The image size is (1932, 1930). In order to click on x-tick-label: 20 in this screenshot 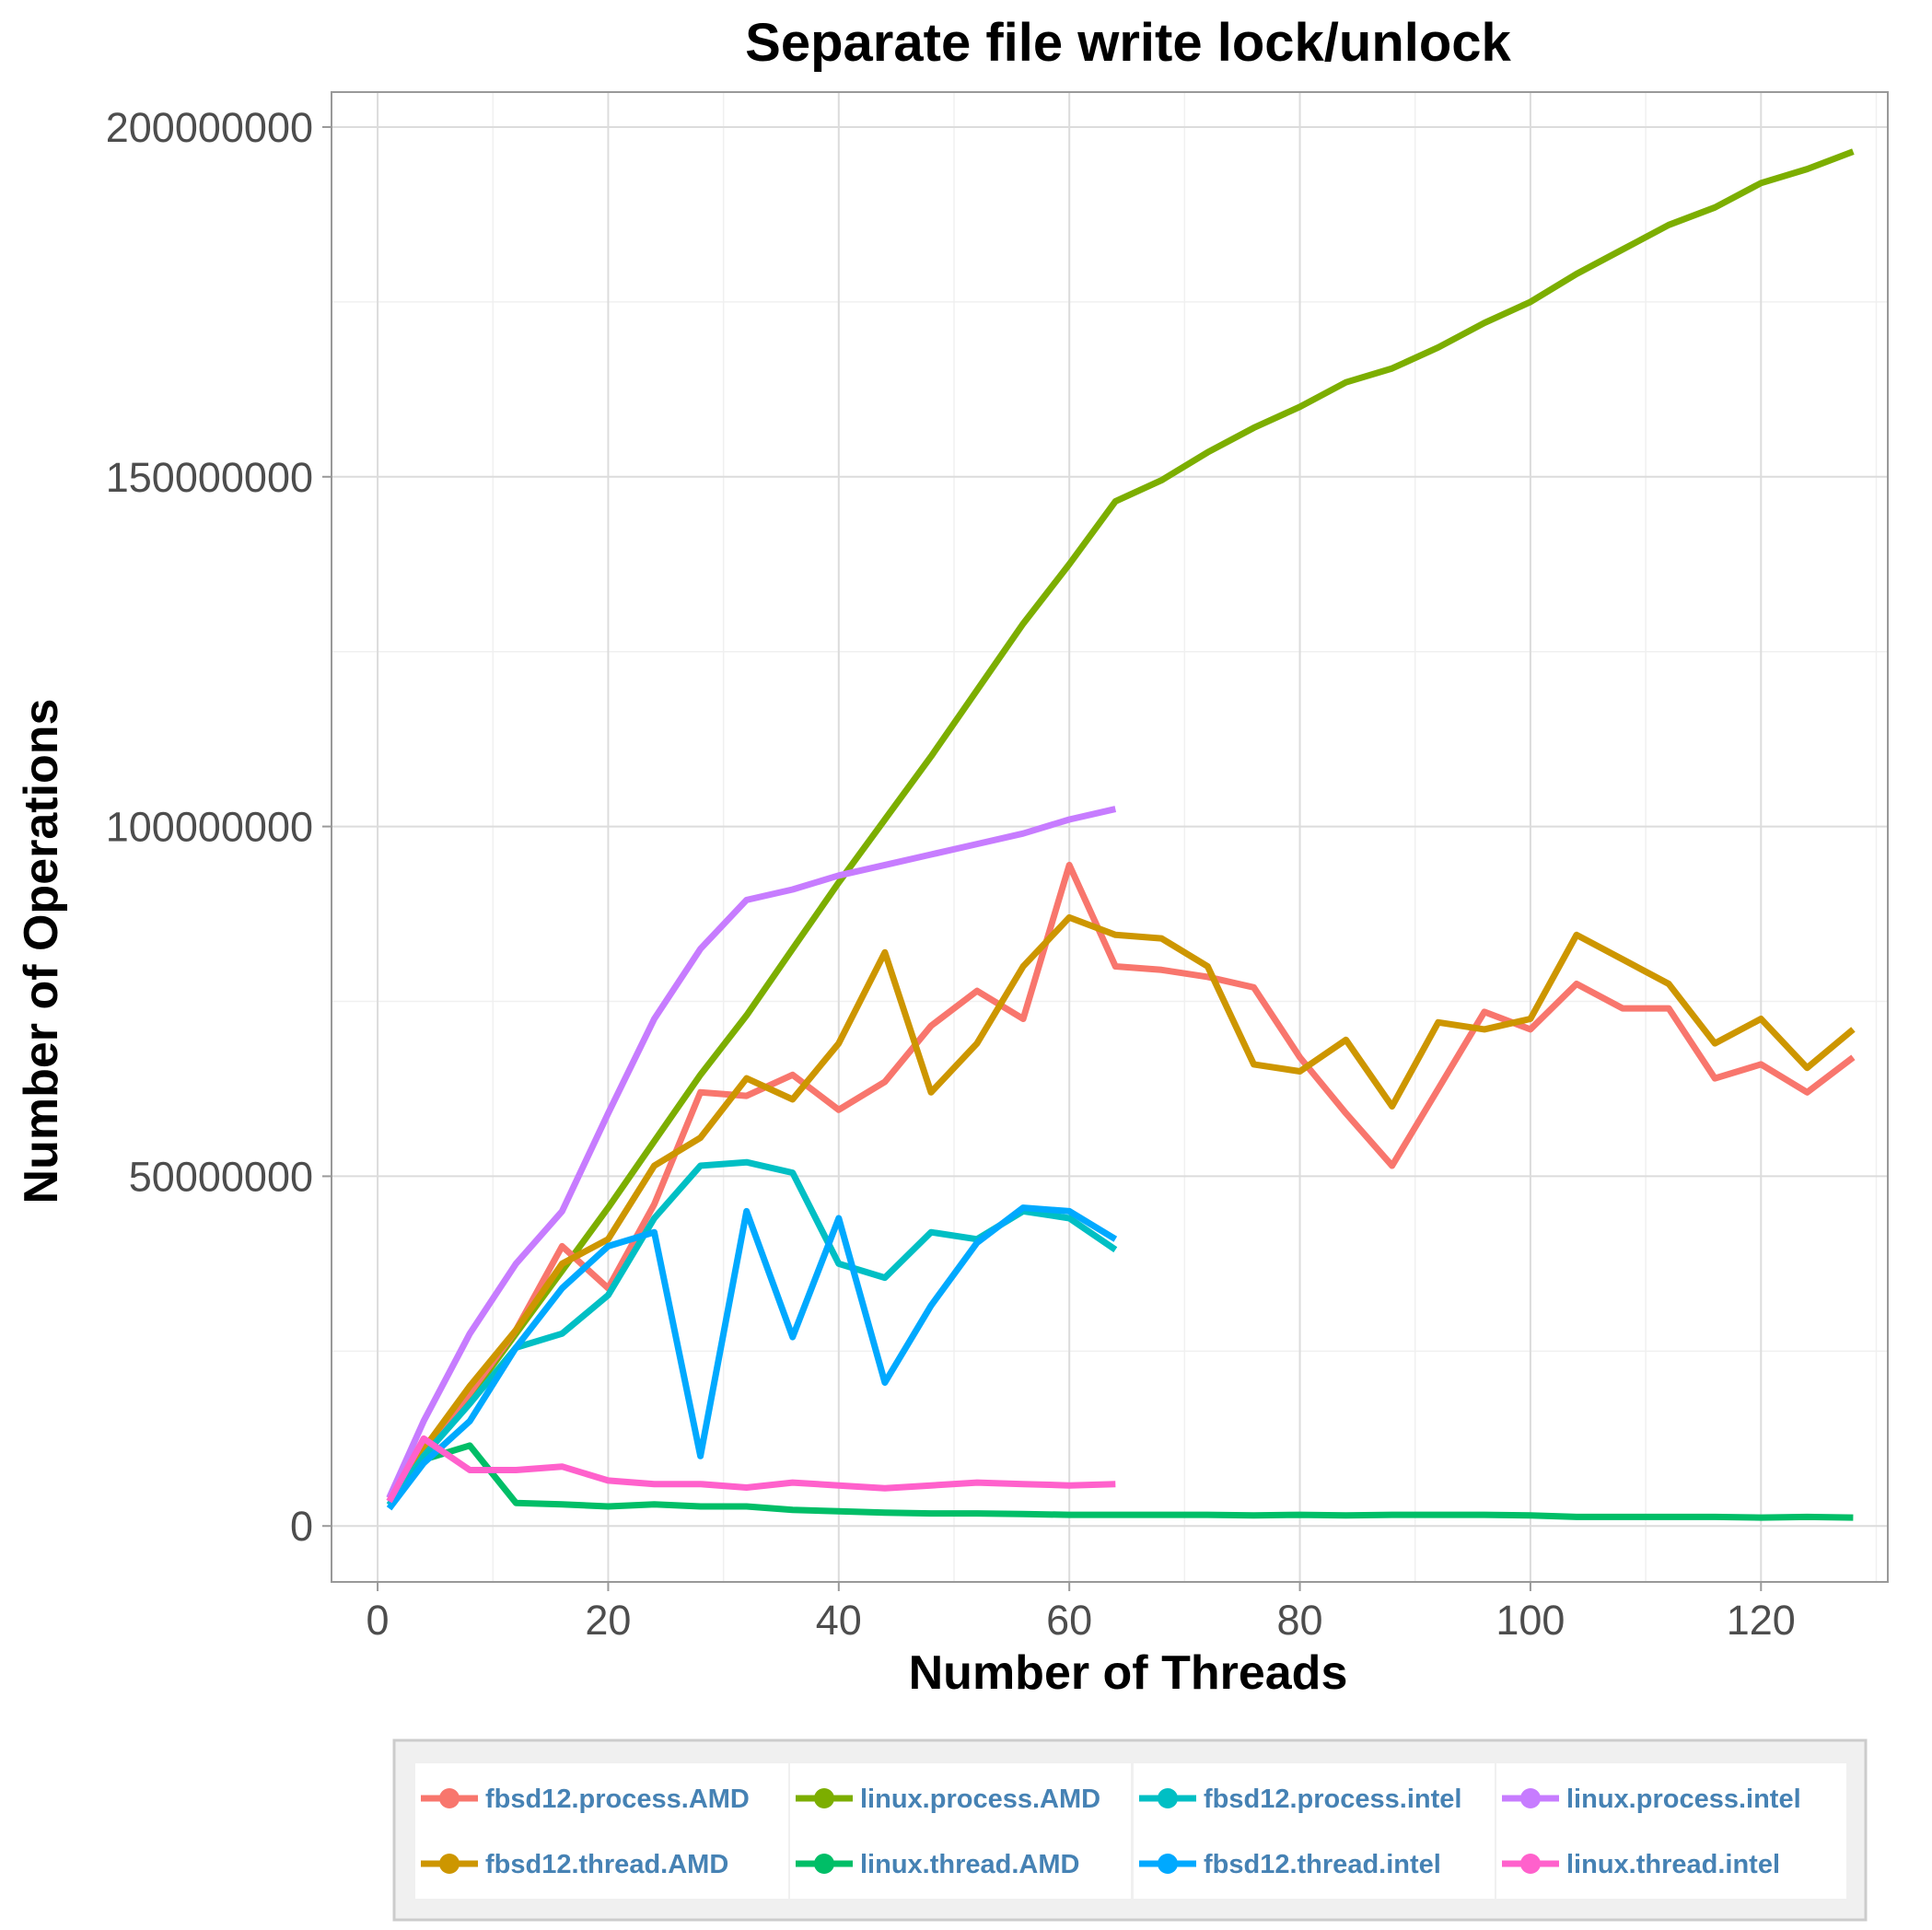, I will do `click(608, 1620)`.